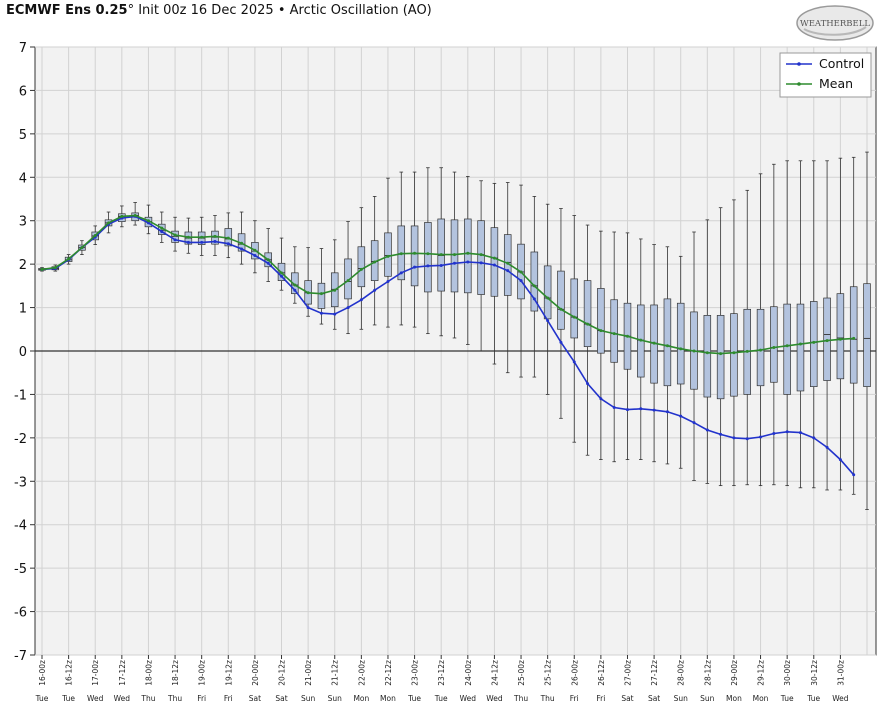 The width and height of the screenshot is (888, 710). Describe the element at coordinates (841, 63) in the screenshot. I see `legend-control-label: Control` at that location.